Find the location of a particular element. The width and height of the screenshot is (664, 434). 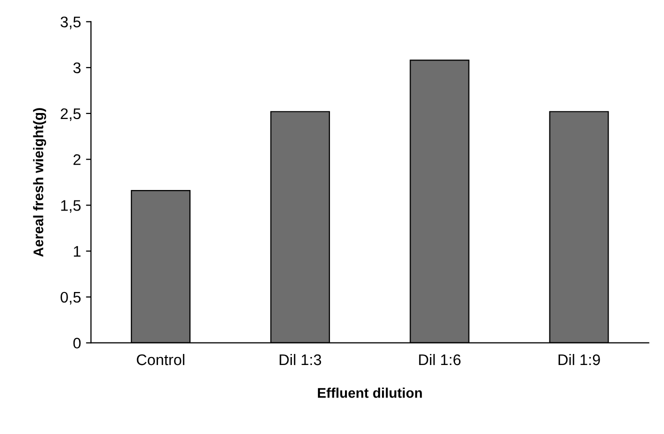

y-tick-label: 1,5 is located at coordinates (71, 206).